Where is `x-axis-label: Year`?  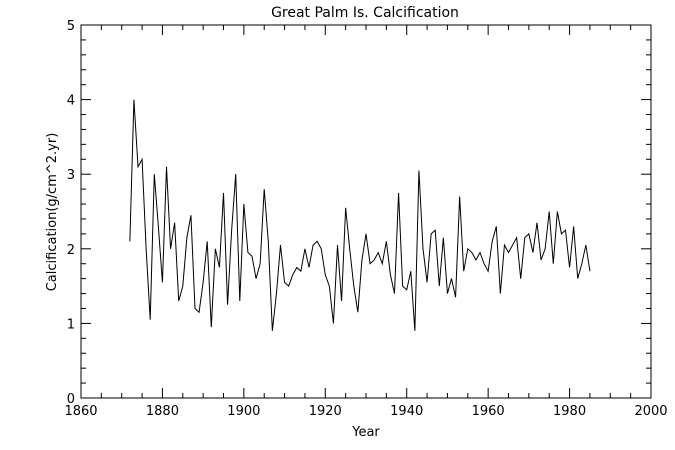 x-axis-label: Year is located at coordinates (365, 432).